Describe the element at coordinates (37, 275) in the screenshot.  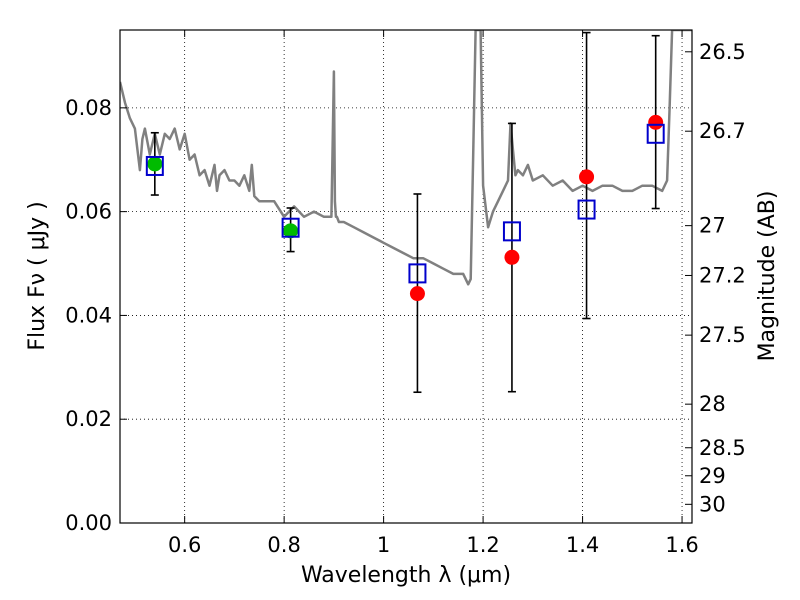
I see `y-axis-title: Flux Fν ( μJy )` at that location.